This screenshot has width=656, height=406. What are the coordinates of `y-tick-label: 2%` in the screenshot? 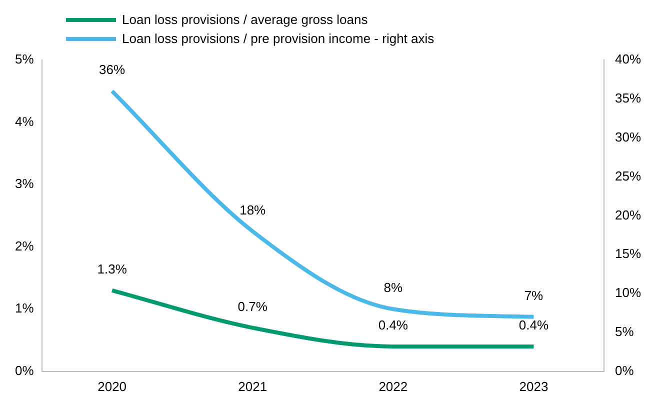 It's located at (24, 246).